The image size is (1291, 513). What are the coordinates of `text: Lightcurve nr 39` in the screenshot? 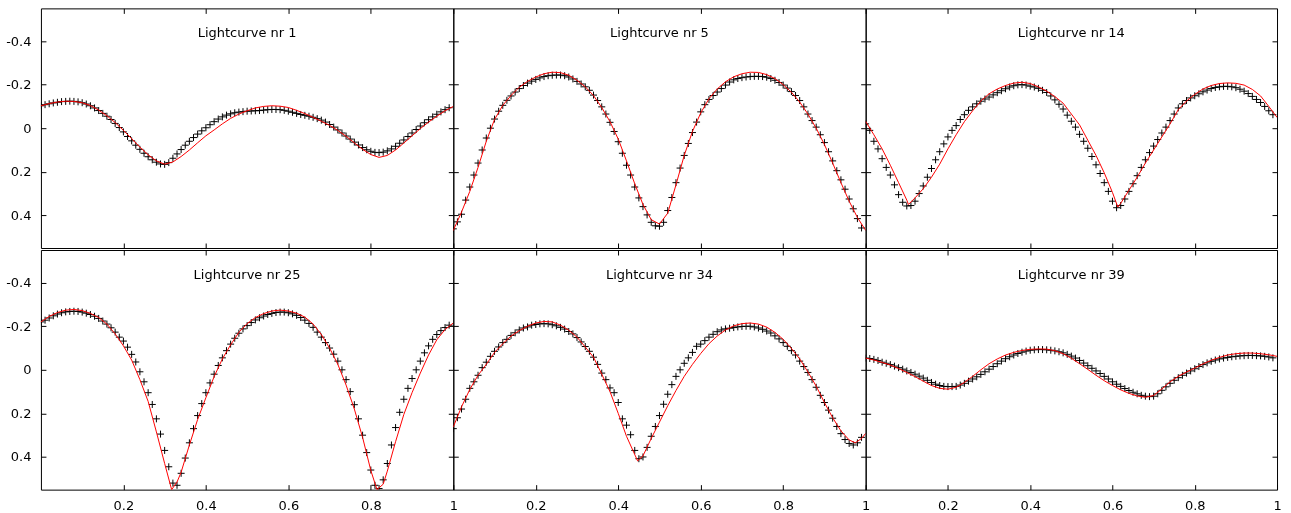 It's located at (1071, 274).